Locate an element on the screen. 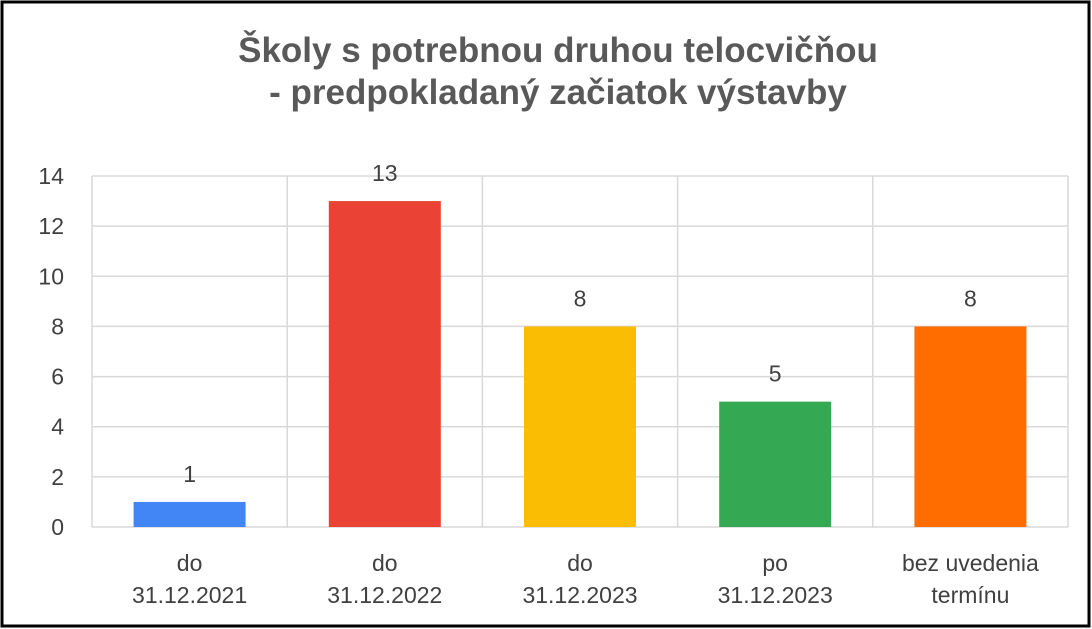  y-tick-label: 2 is located at coordinates (57, 477).